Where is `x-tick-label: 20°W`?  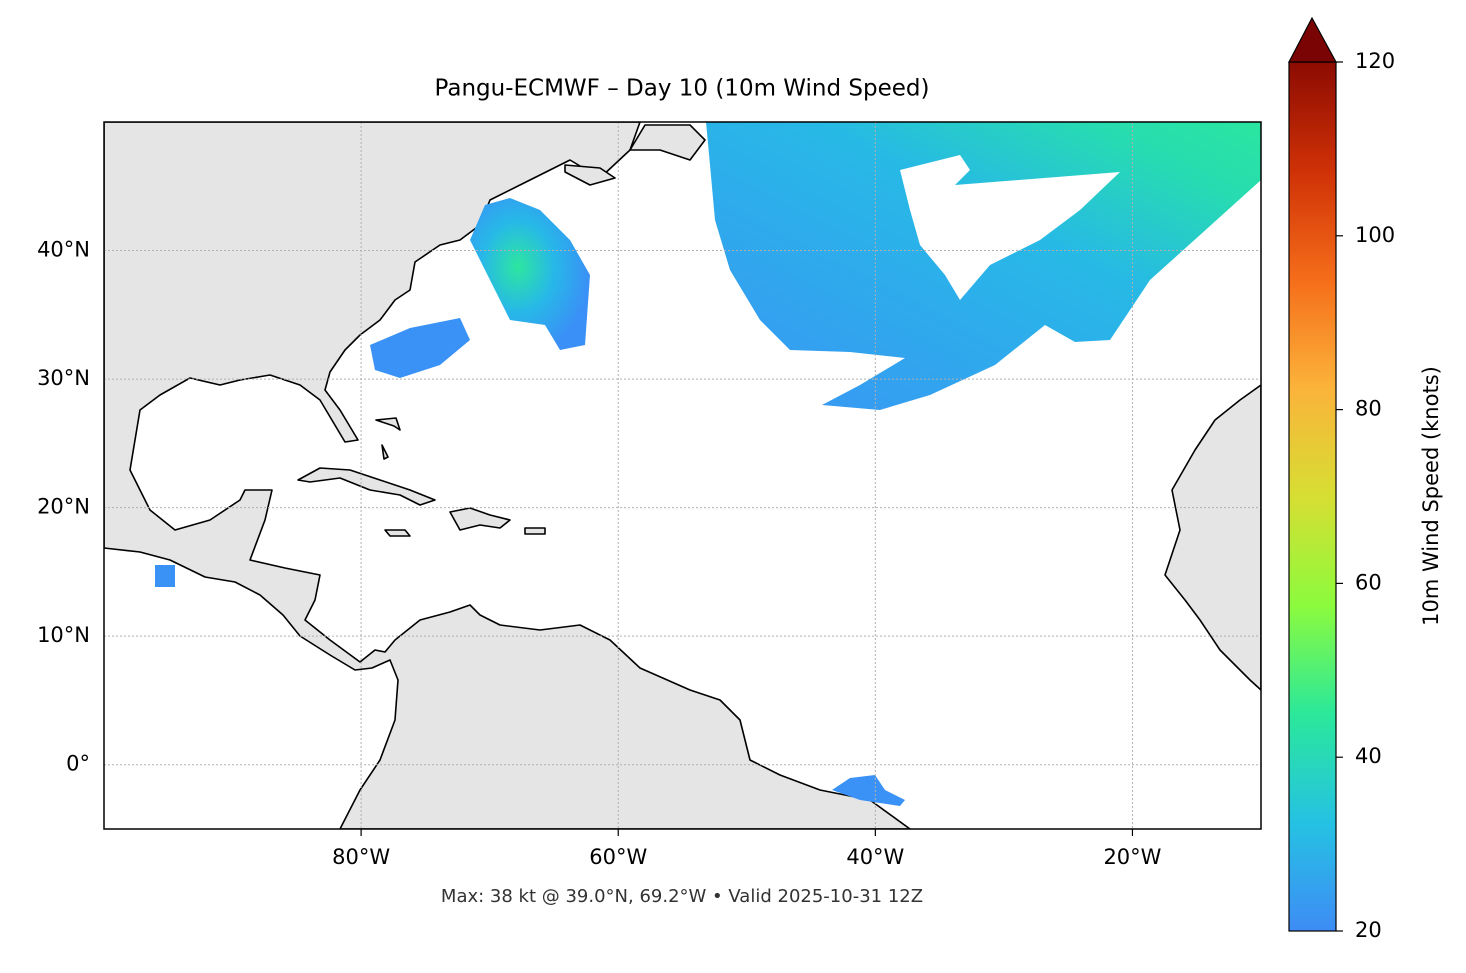 x-tick-label: 20°W is located at coordinates (1132, 857).